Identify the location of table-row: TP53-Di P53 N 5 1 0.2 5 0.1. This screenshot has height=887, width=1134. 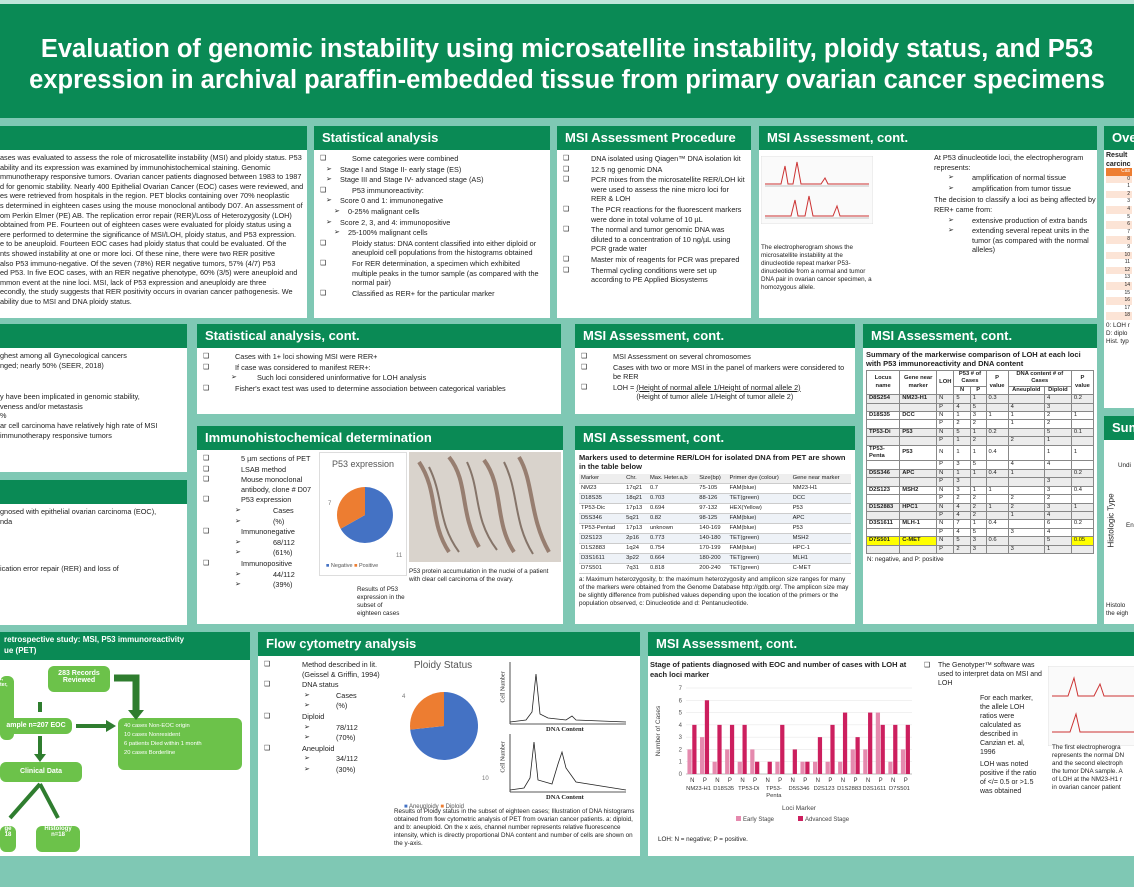
(980, 432).